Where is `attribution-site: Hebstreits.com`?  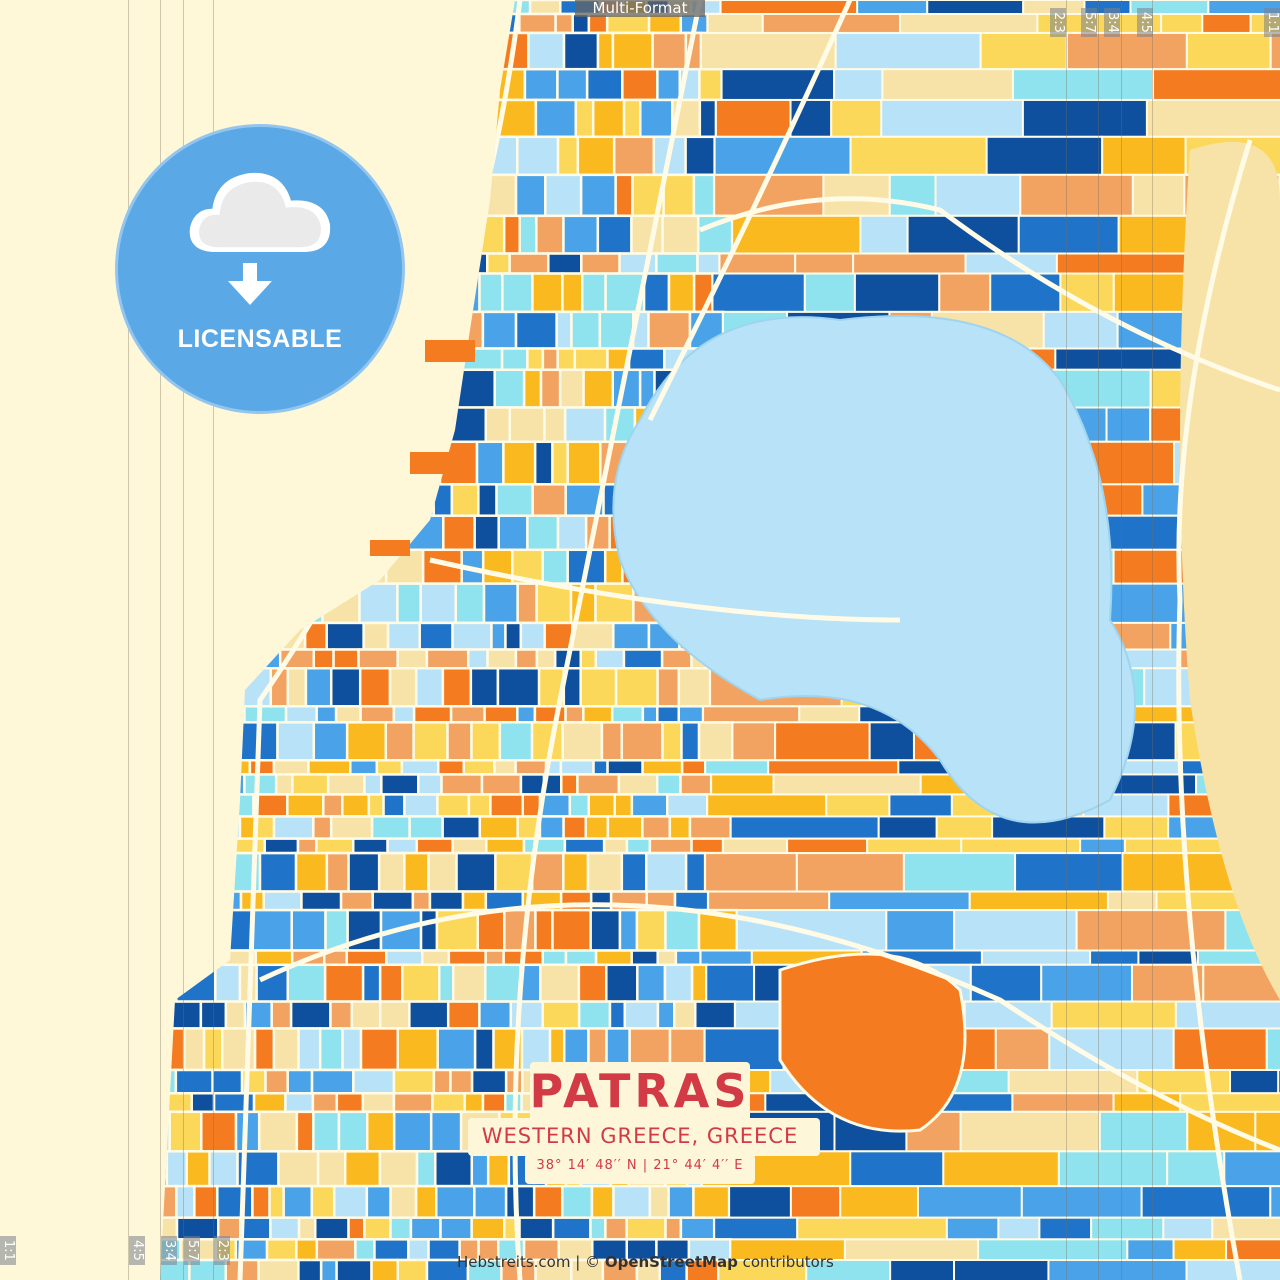
attribution-site: Hebstreits.com is located at coordinates (514, 1262).